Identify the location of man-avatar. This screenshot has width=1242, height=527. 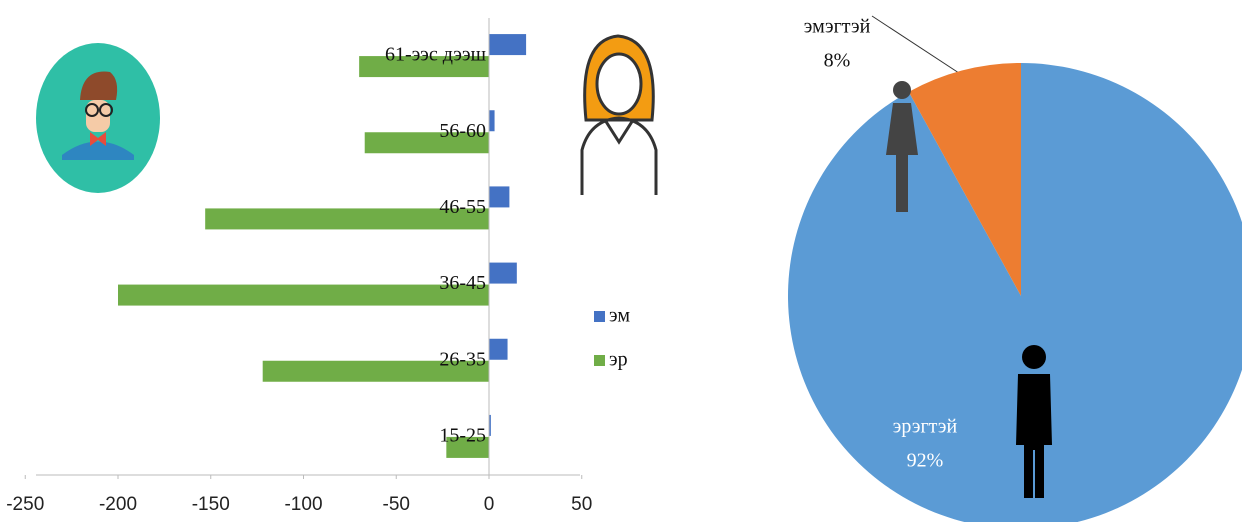
(98, 118).